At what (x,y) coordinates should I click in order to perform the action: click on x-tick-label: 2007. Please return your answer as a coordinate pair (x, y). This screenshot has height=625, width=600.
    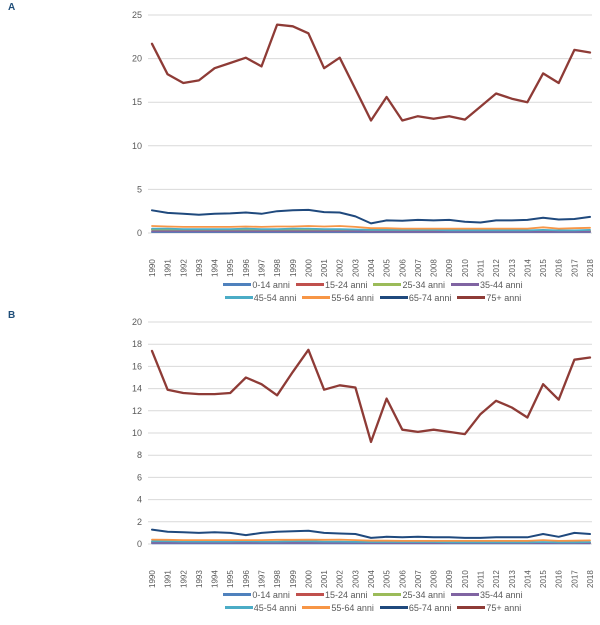
    Looking at the image, I should click on (418, 579).